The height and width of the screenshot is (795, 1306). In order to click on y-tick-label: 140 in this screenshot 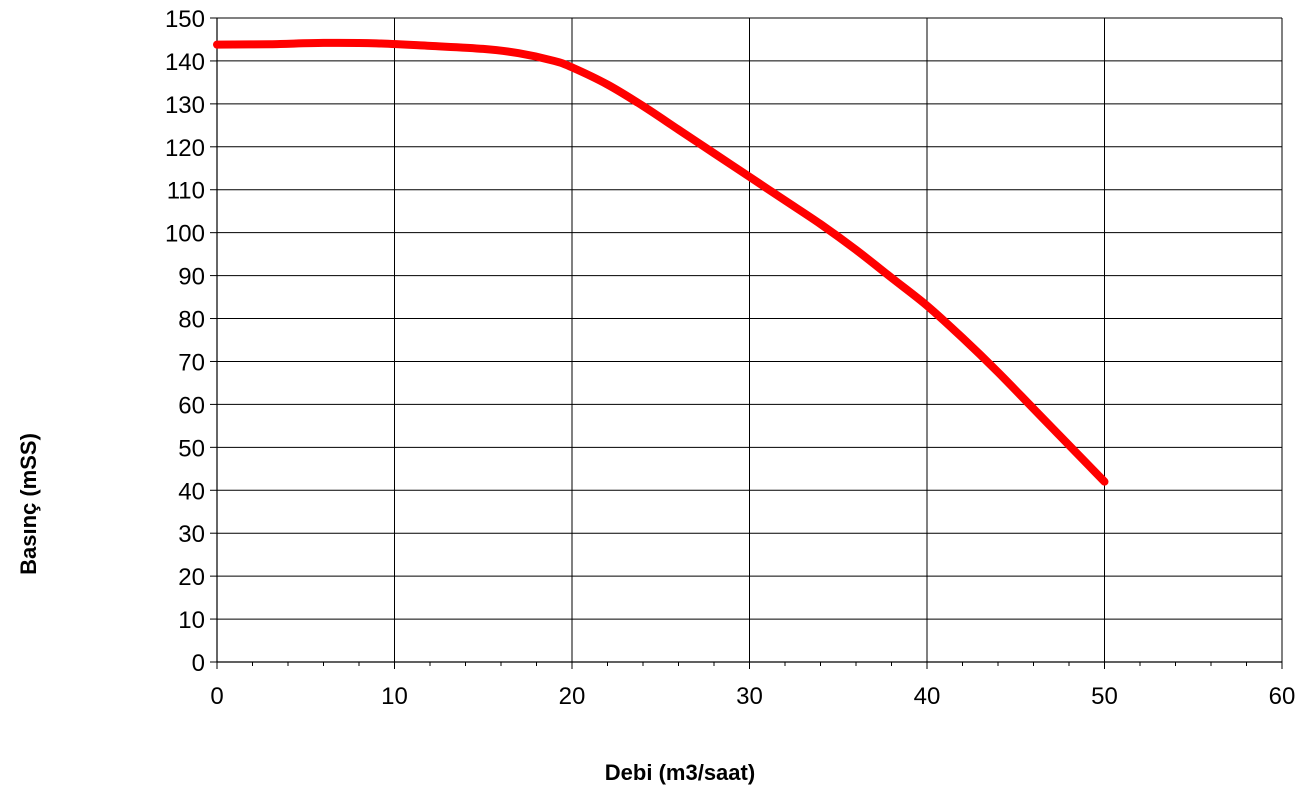, I will do `click(185, 62)`.